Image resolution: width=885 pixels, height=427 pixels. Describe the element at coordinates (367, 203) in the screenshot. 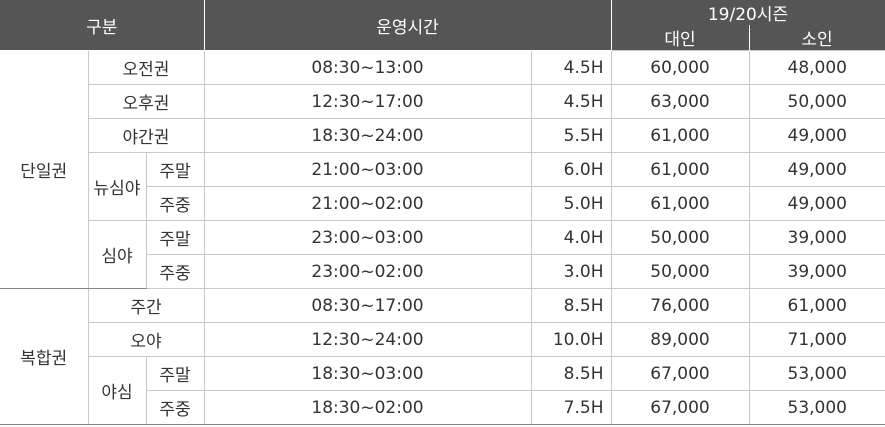

I see `time-range: 21:00~02:00` at that location.